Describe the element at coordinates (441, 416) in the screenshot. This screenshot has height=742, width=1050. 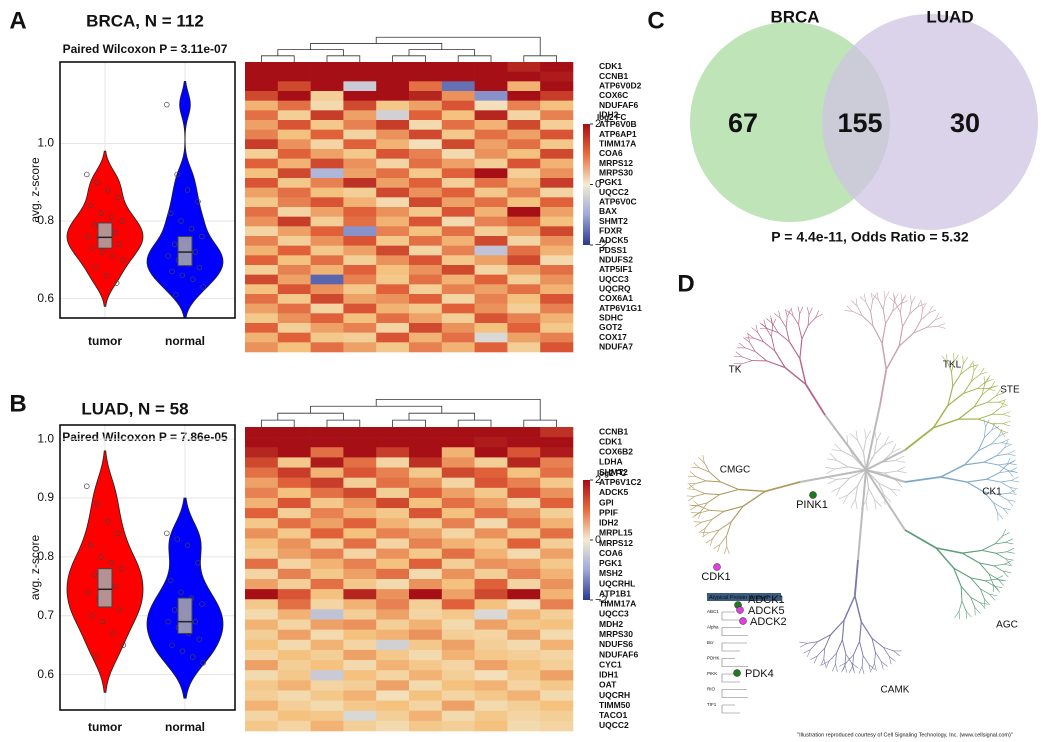
I see `dendrogram` at that location.